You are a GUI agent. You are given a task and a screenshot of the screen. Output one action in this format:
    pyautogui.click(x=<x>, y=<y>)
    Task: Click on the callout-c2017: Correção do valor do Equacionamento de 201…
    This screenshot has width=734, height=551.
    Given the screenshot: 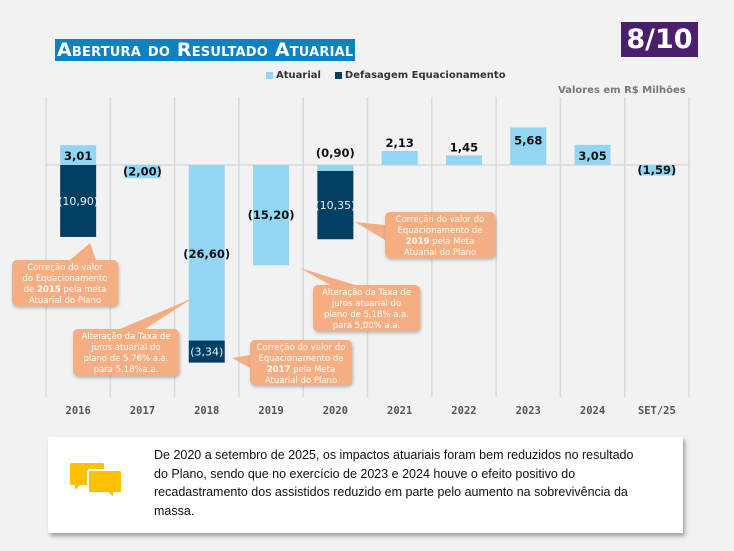 What is the action you would take?
    pyautogui.click(x=301, y=363)
    